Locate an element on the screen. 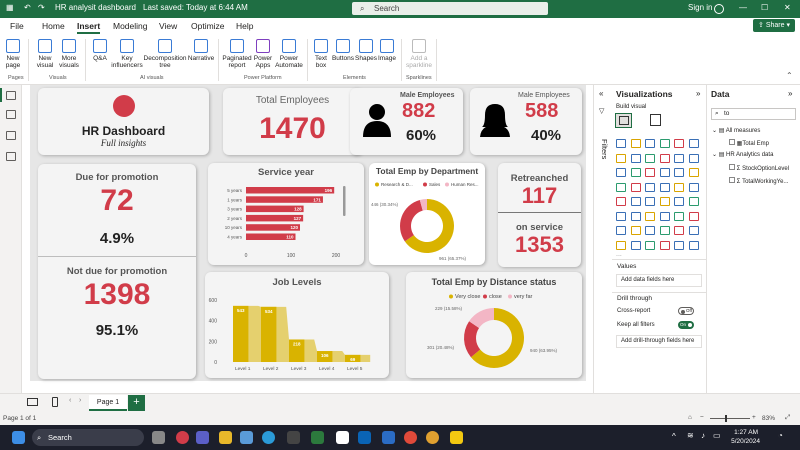  total-employees-card: Total Employees 1470 is located at coordinates (292, 121).